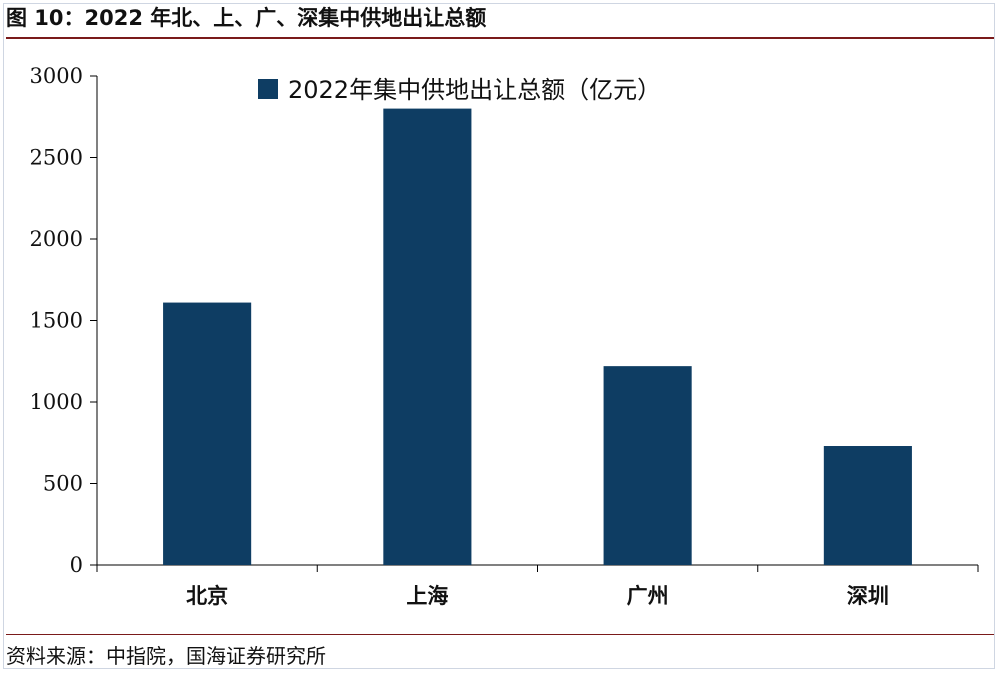 Image resolution: width=1000 pixels, height=673 pixels. I want to click on x-tick-label: 广州, so click(648, 596).